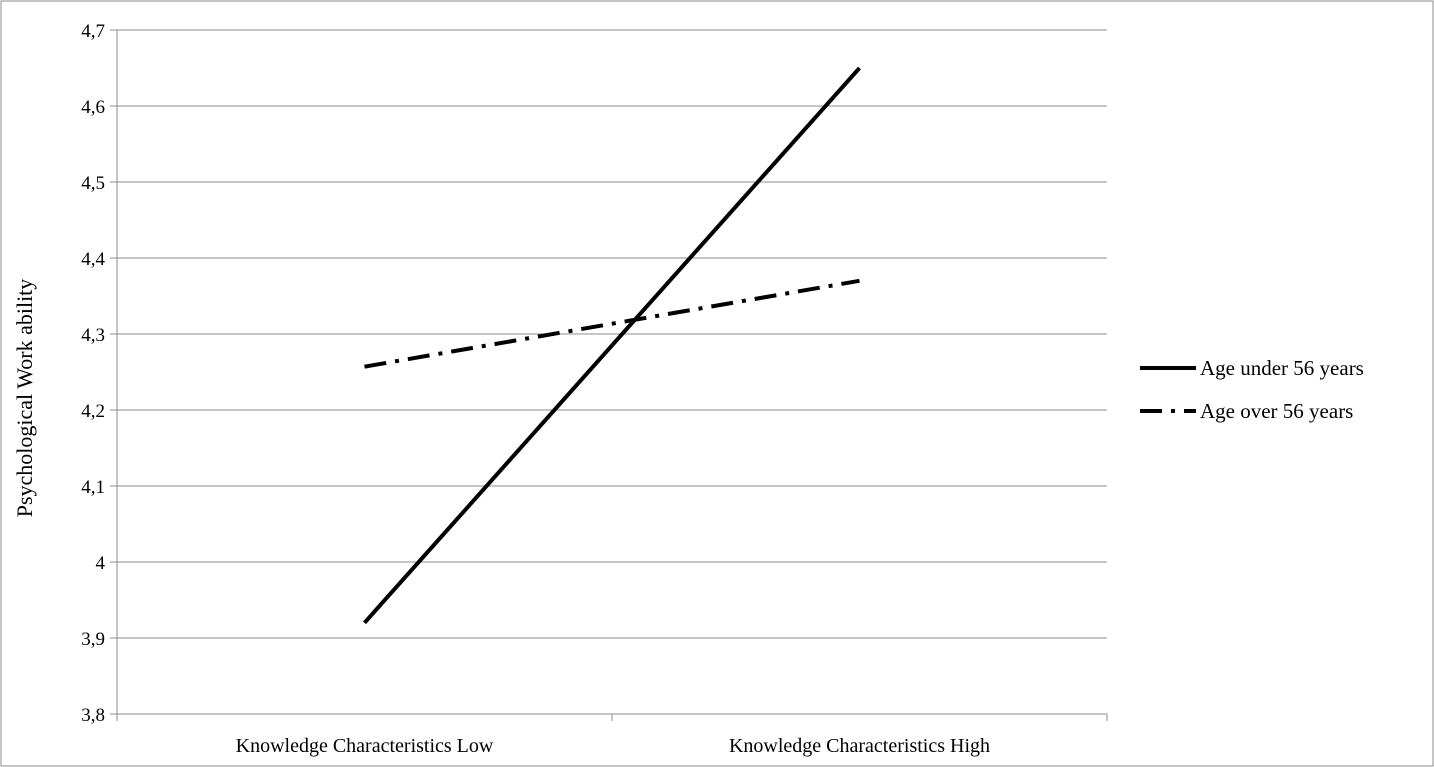 Image resolution: width=1434 pixels, height=767 pixels. Describe the element at coordinates (365, 746) in the screenshot. I see `x-tick-label: Knowledge Characteristics Low` at that location.